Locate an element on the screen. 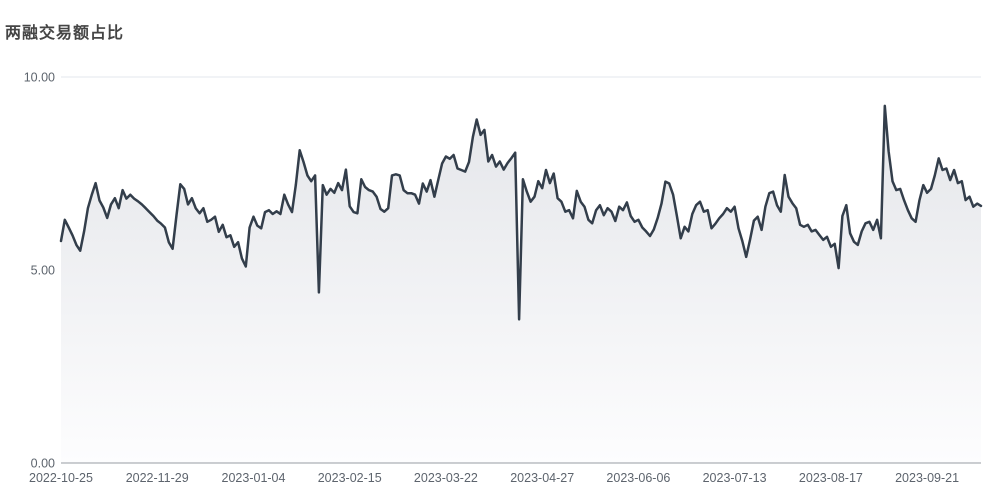 The image size is (1000, 500). x-axis-tick-label: 2023-03-22 is located at coordinates (446, 478).